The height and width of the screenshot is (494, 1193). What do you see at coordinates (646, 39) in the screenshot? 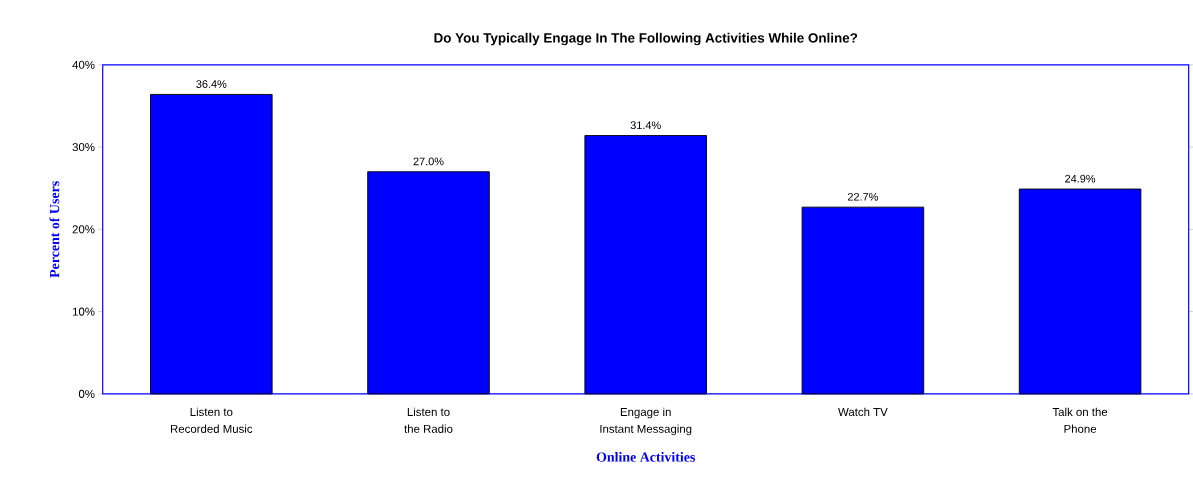
I see `chart-title: Do You Typically Engage In The Following Activities While Online?` at bounding box center [646, 39].